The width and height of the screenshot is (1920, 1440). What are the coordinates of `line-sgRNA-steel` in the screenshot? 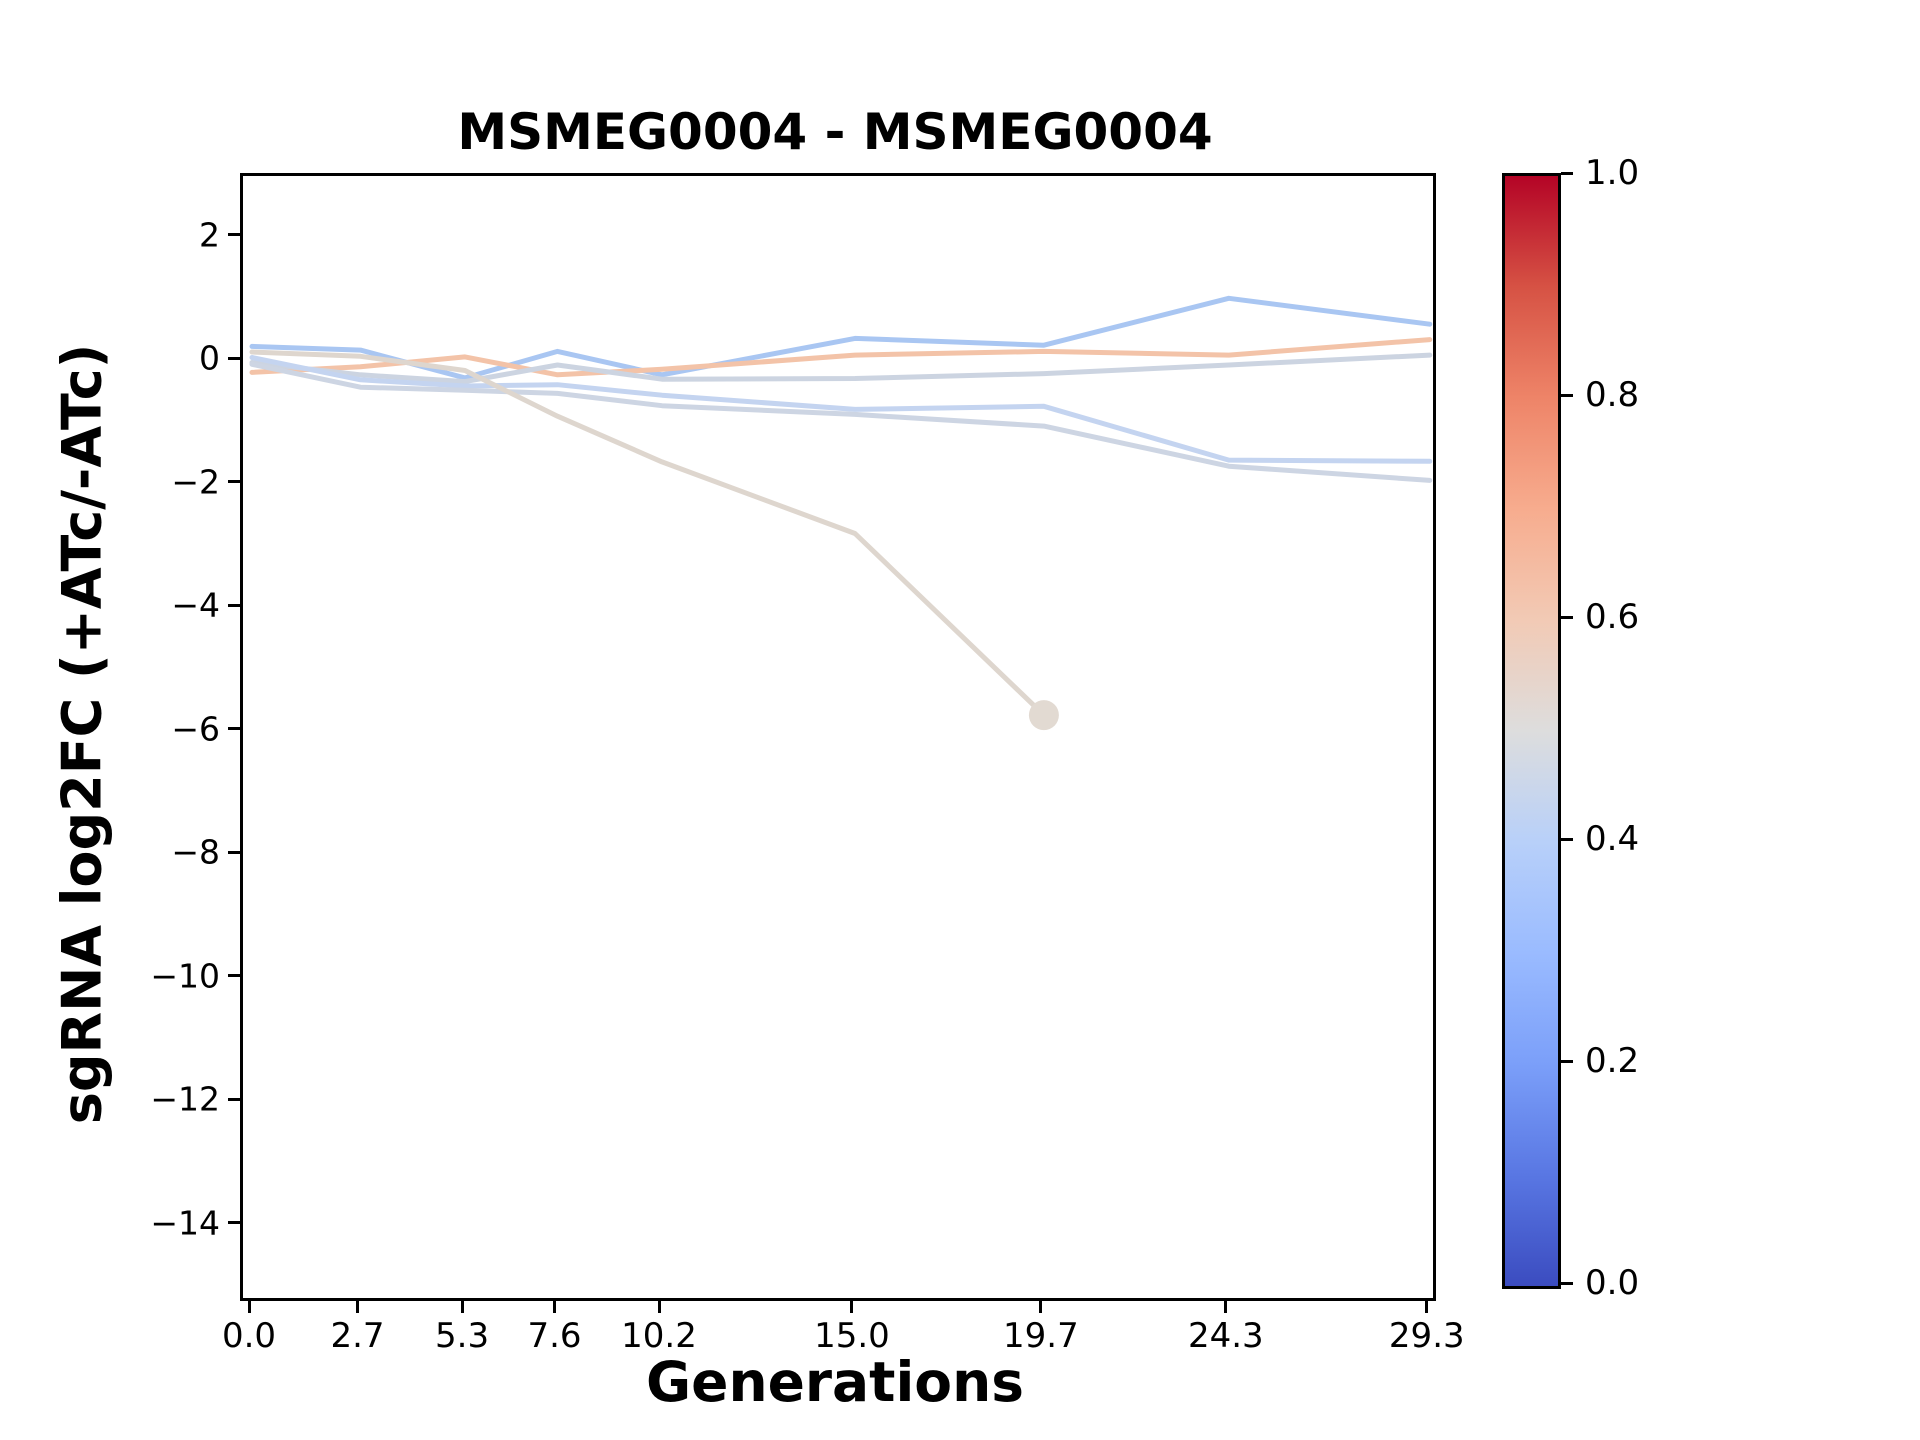 It's located at (841, 368).